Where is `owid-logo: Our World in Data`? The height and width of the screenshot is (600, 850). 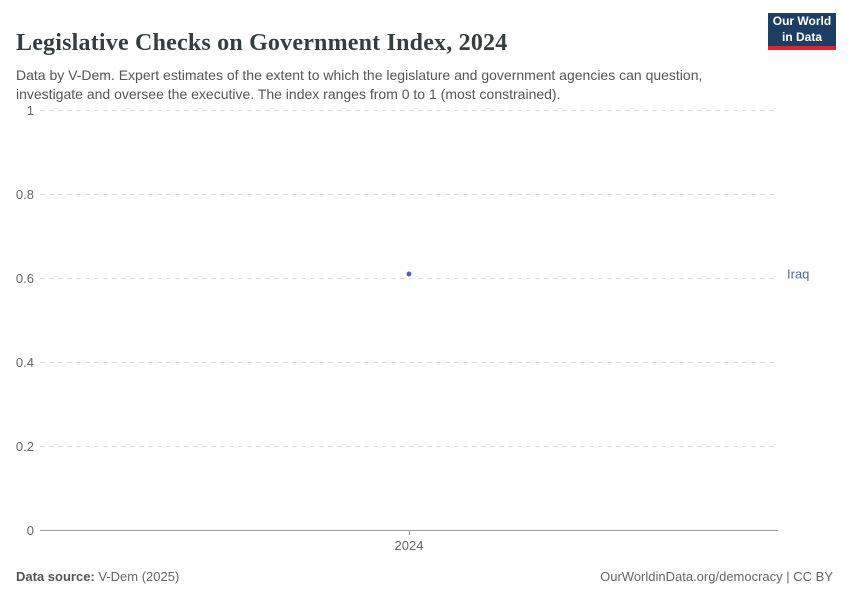
owid-logo: Our World in Data is located at coordinates (802, 31).